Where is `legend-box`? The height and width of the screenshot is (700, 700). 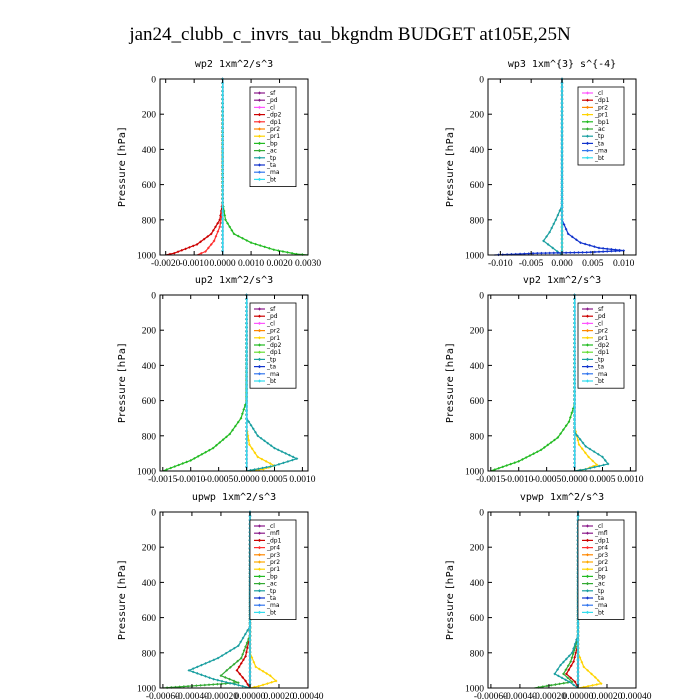
legend-box is located at coordinates (273, 136).